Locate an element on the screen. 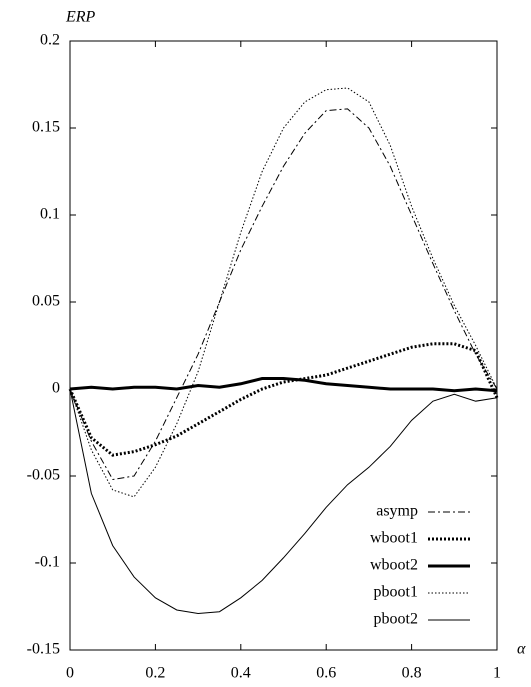 The width and height of the screenshot is (531, 687). y-tick-label: 0.1 is located at coordinates (50, 214).